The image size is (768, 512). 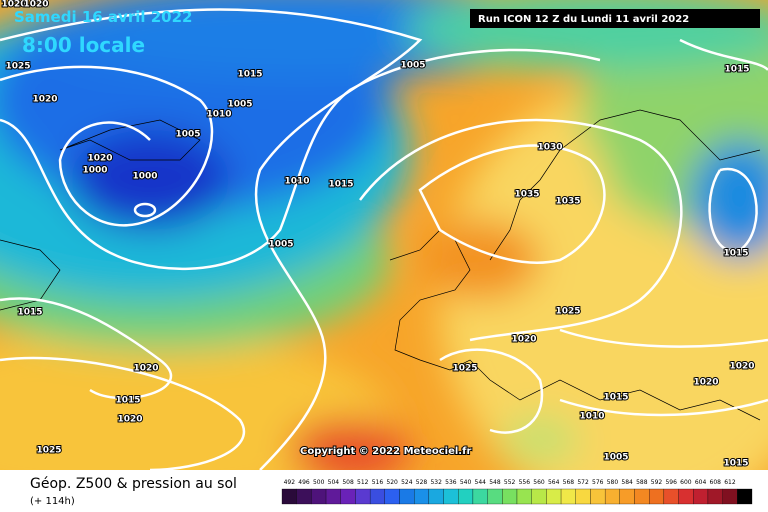 What do you see at coordinates (627, 482) in the screenshot?
I see `scale-label: 584` at bounding box center [627, 482].